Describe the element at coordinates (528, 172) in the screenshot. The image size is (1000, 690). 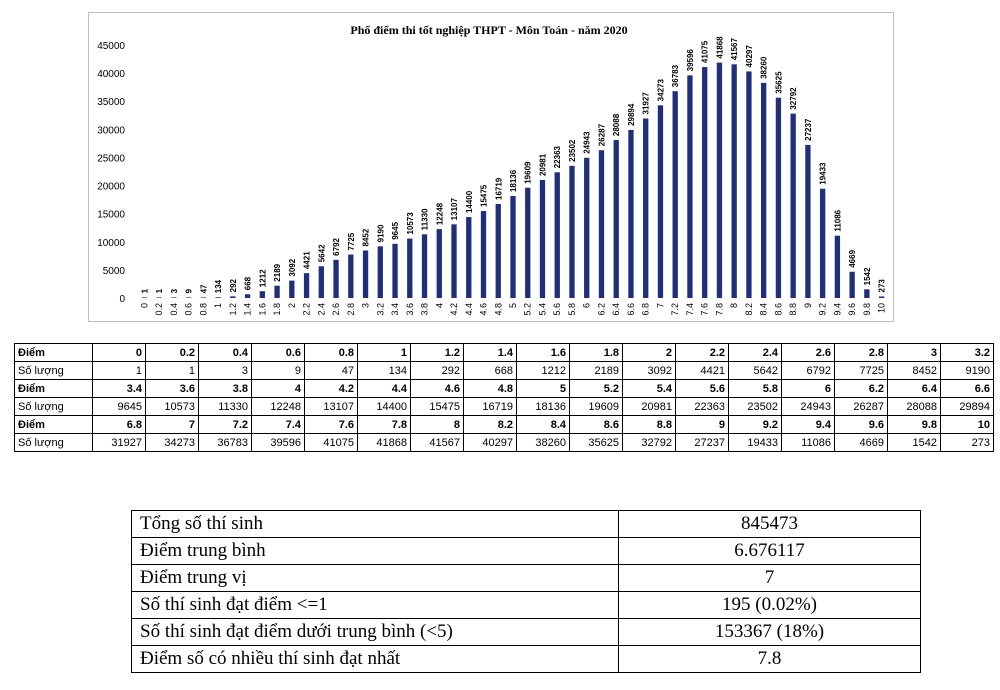
I see `data-label: 19609` at that location.